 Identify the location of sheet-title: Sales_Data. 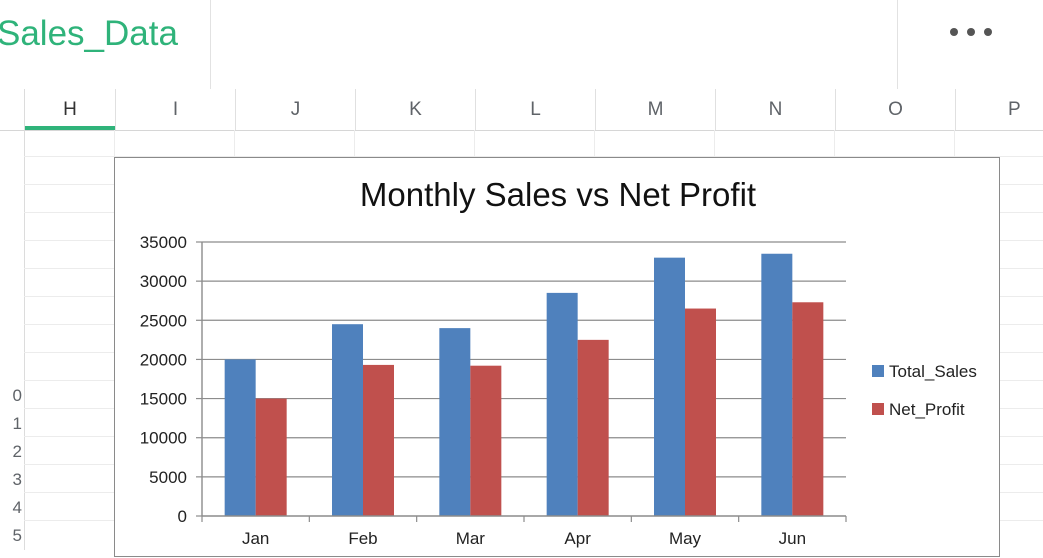
(89, 33).